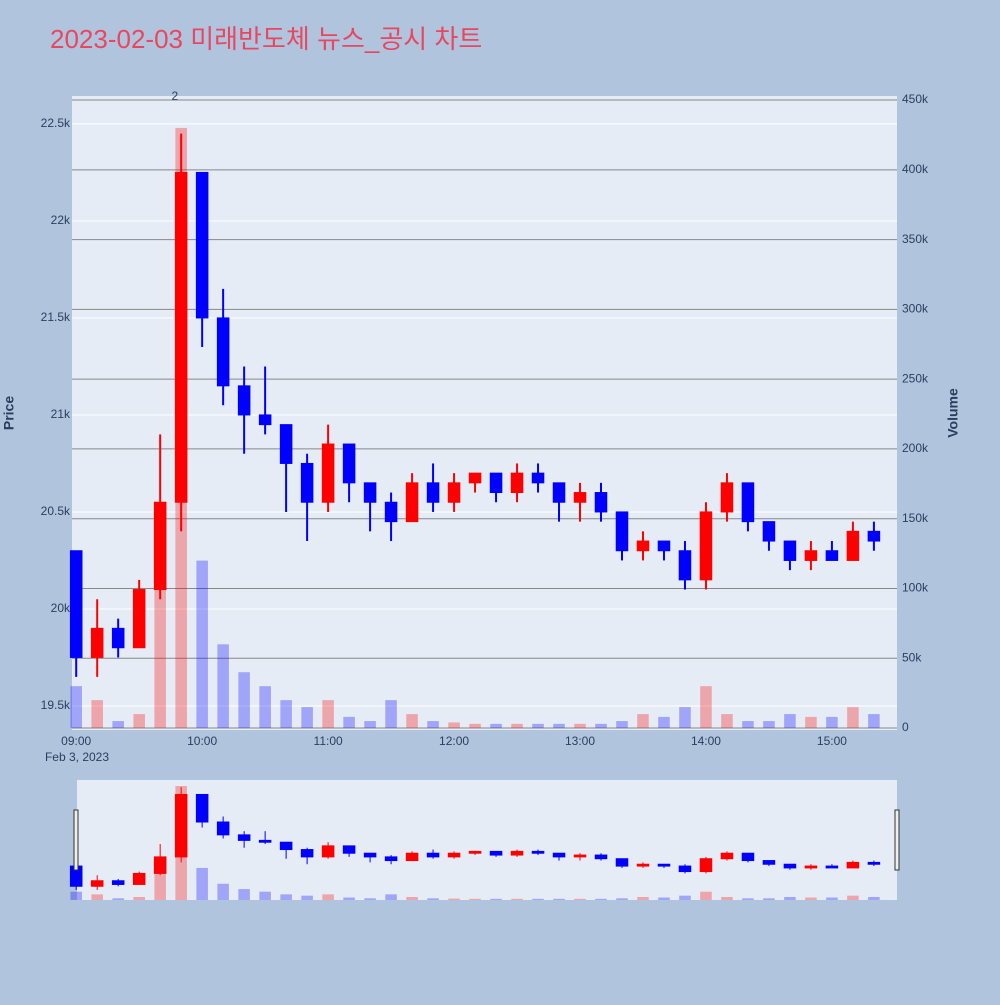 This screenshot has height=1005, width=1000. What do you see at coordinates (56, 123) in the screenshot?
I see `y-tick-label: 22.5k` at bounding box center [56, 123].